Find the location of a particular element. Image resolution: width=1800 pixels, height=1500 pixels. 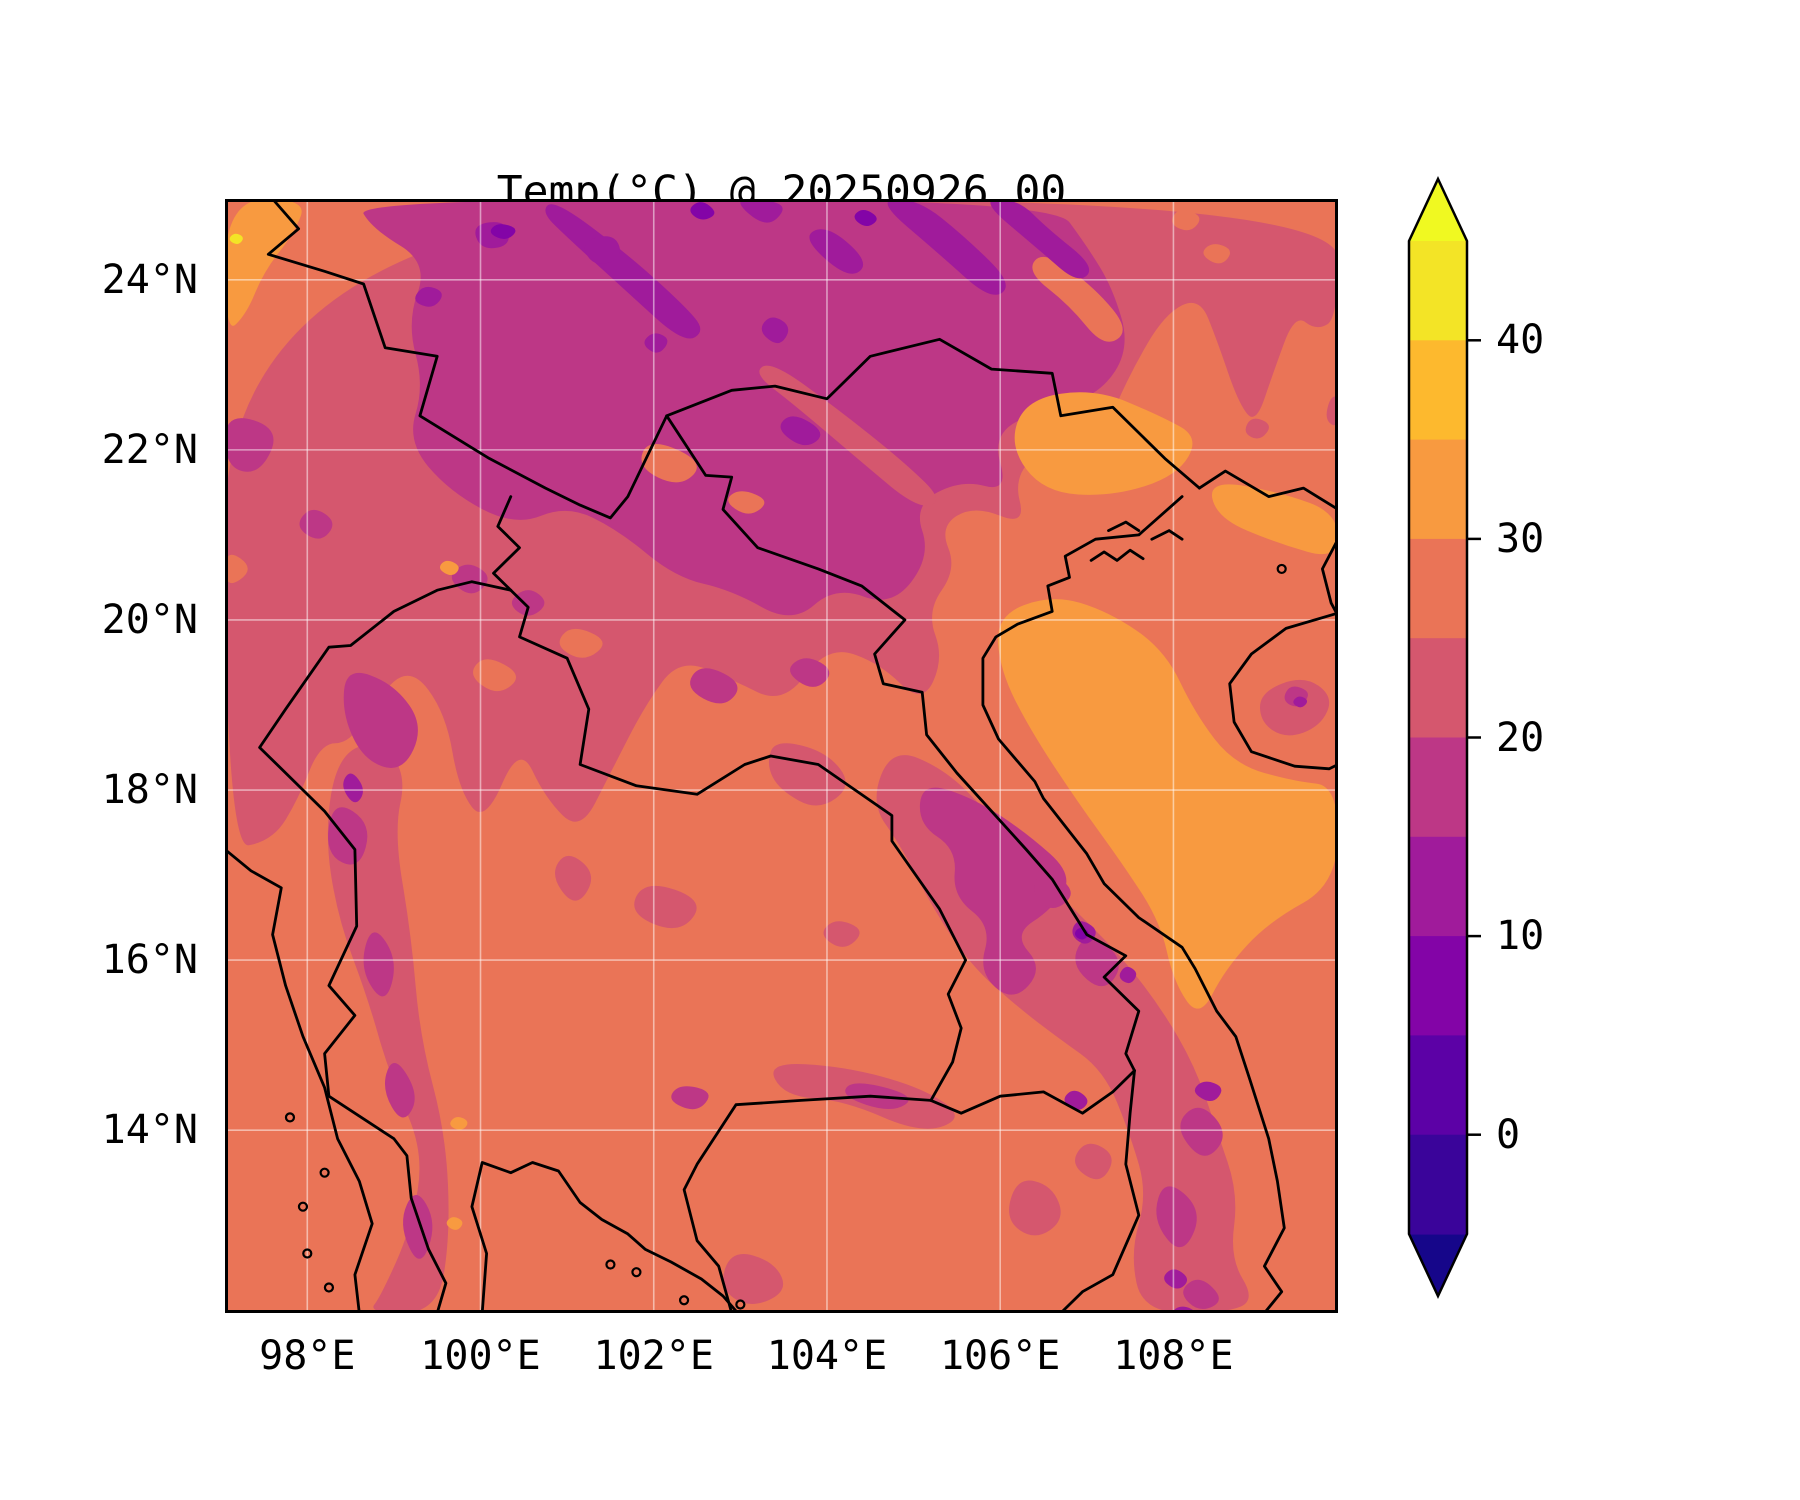

contour-region-left-edge-blob is located at coordinates (236, 569).